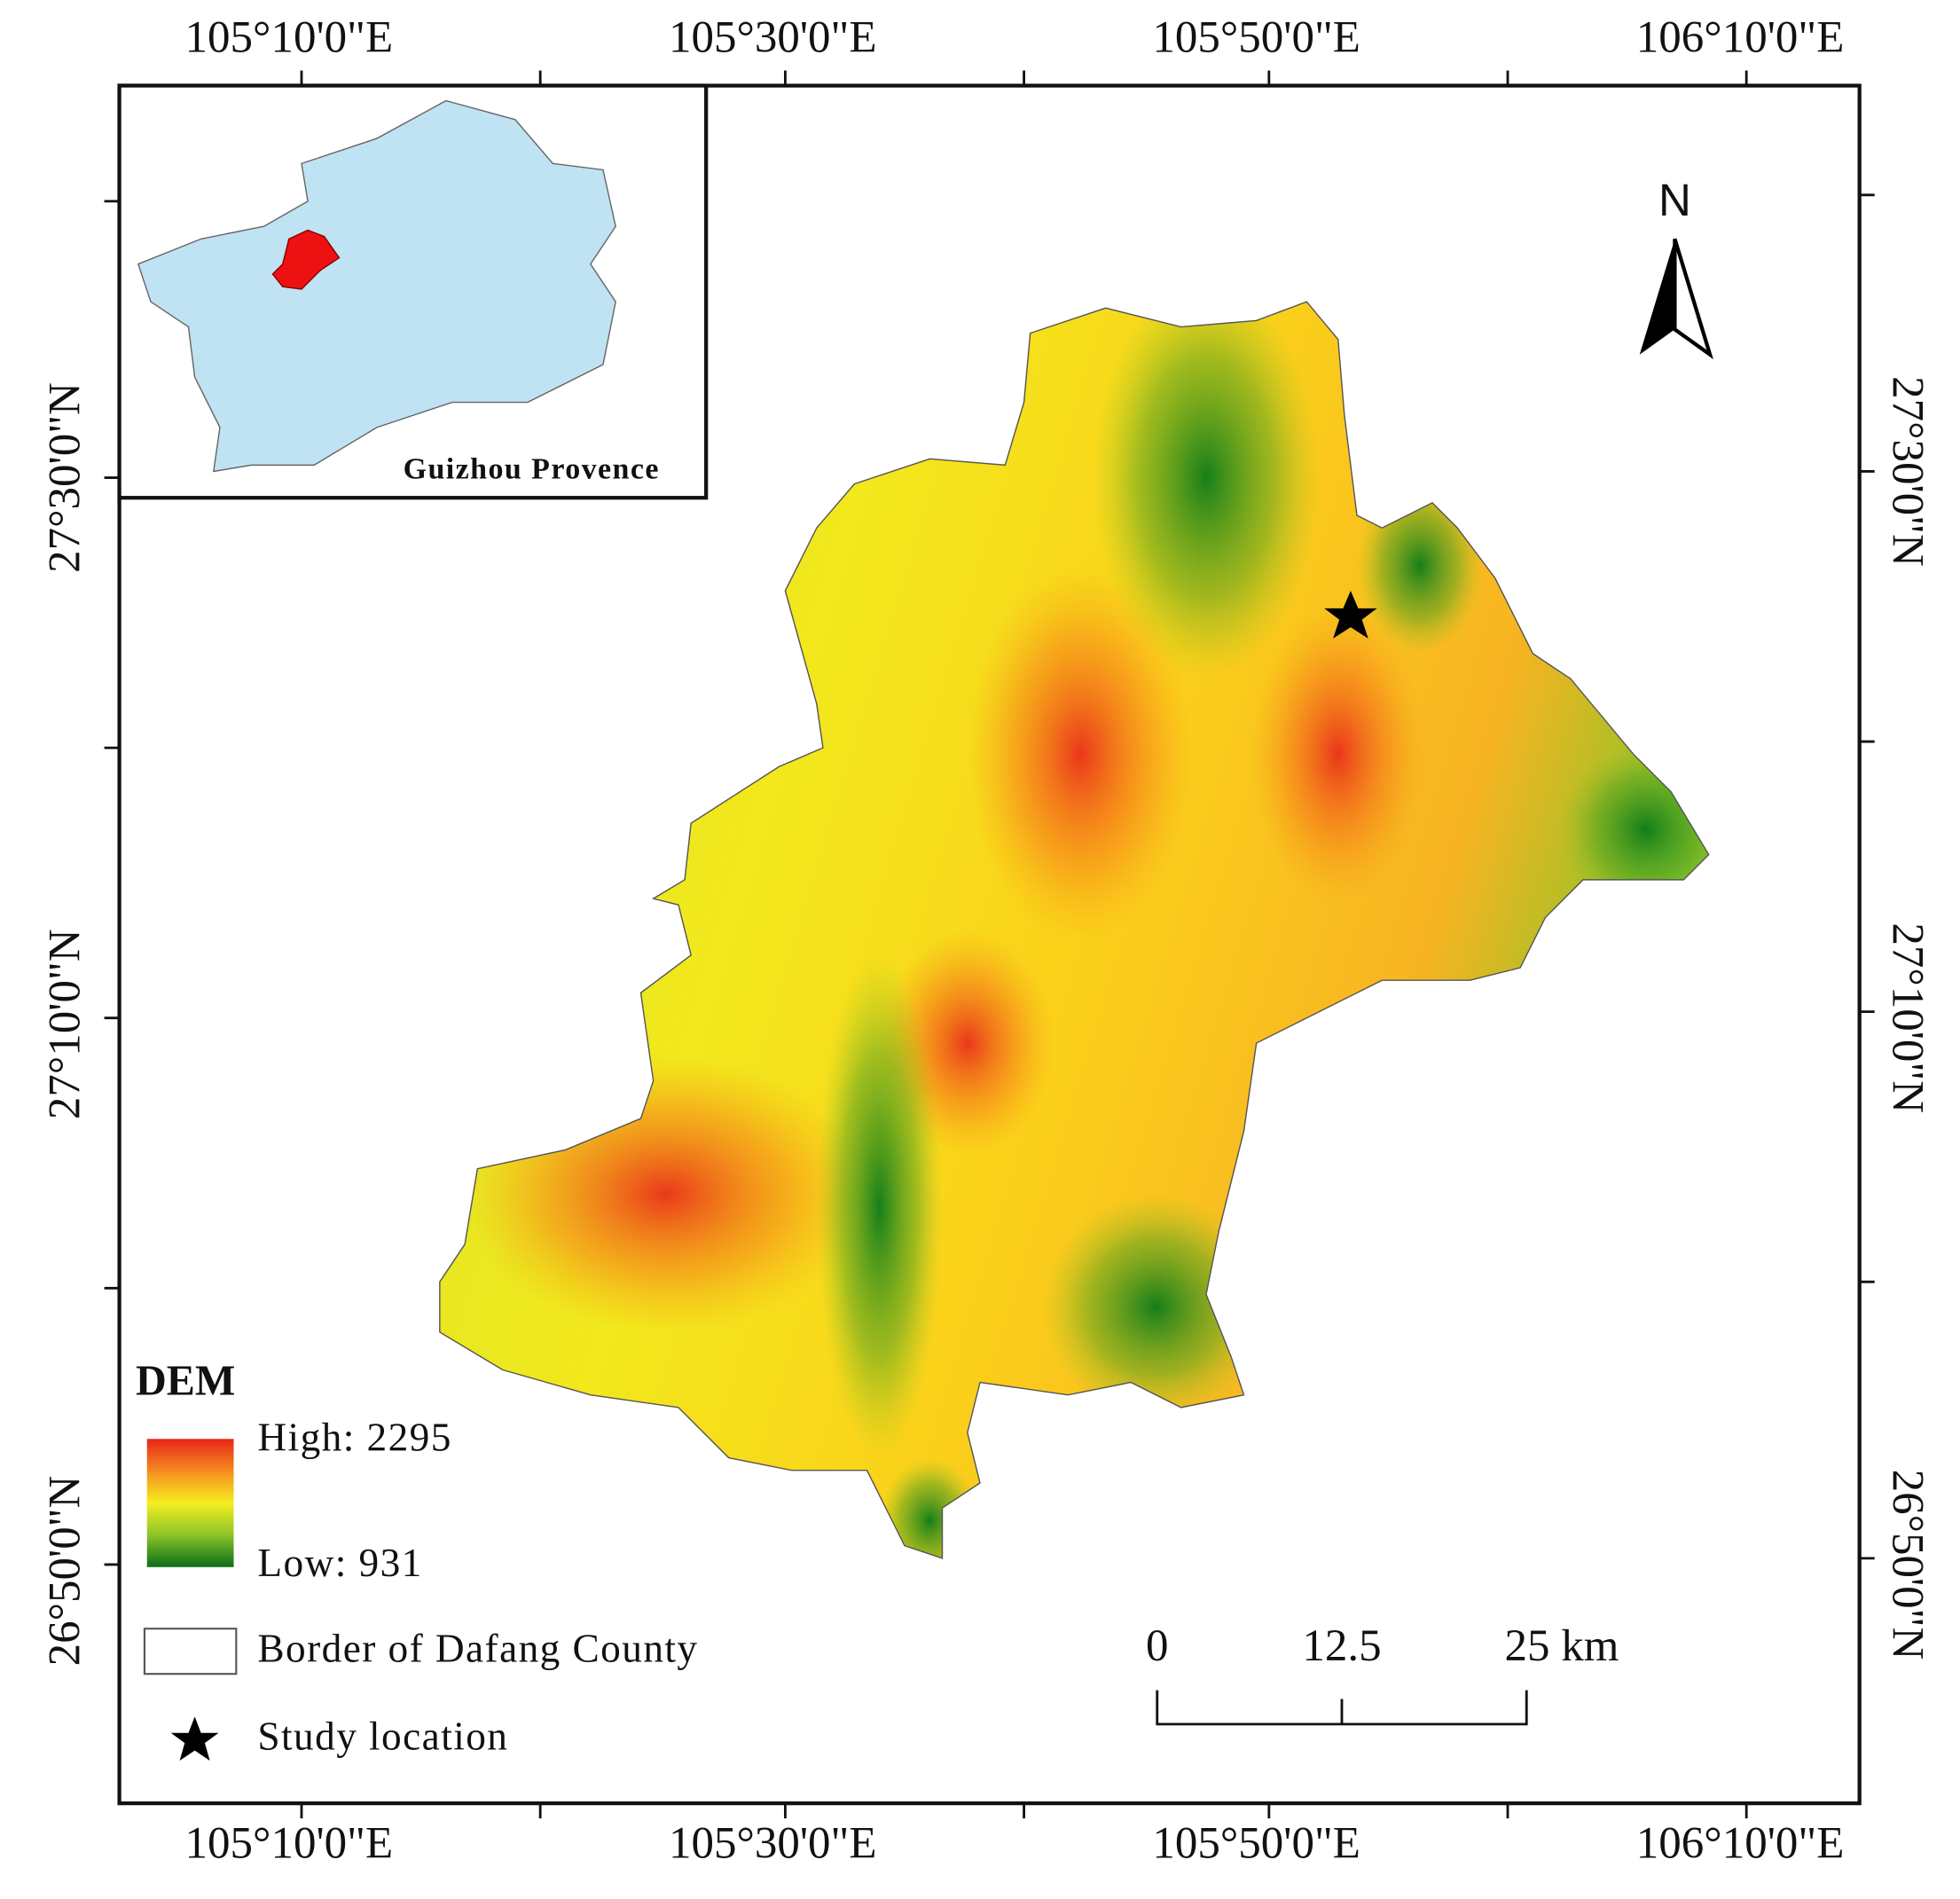  Describe the element at coordinates (306, 259) in the screenshot. I see `dafang-county-inset` at that location.